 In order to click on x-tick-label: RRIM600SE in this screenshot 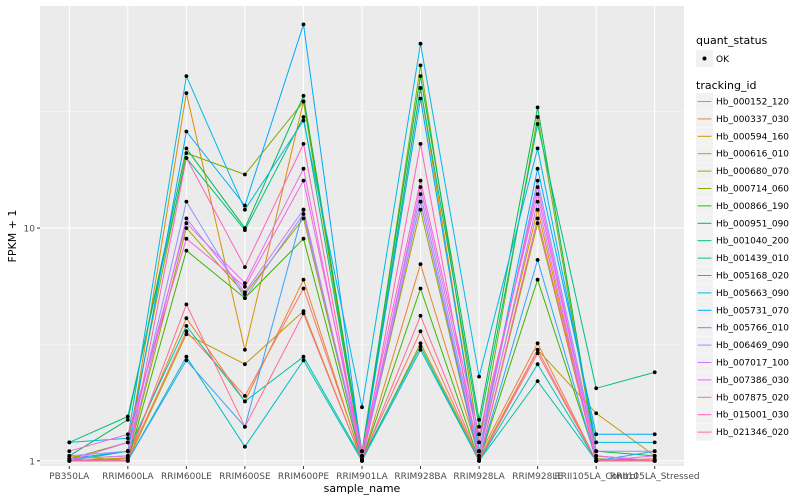, I will do `click(245, 477)`.